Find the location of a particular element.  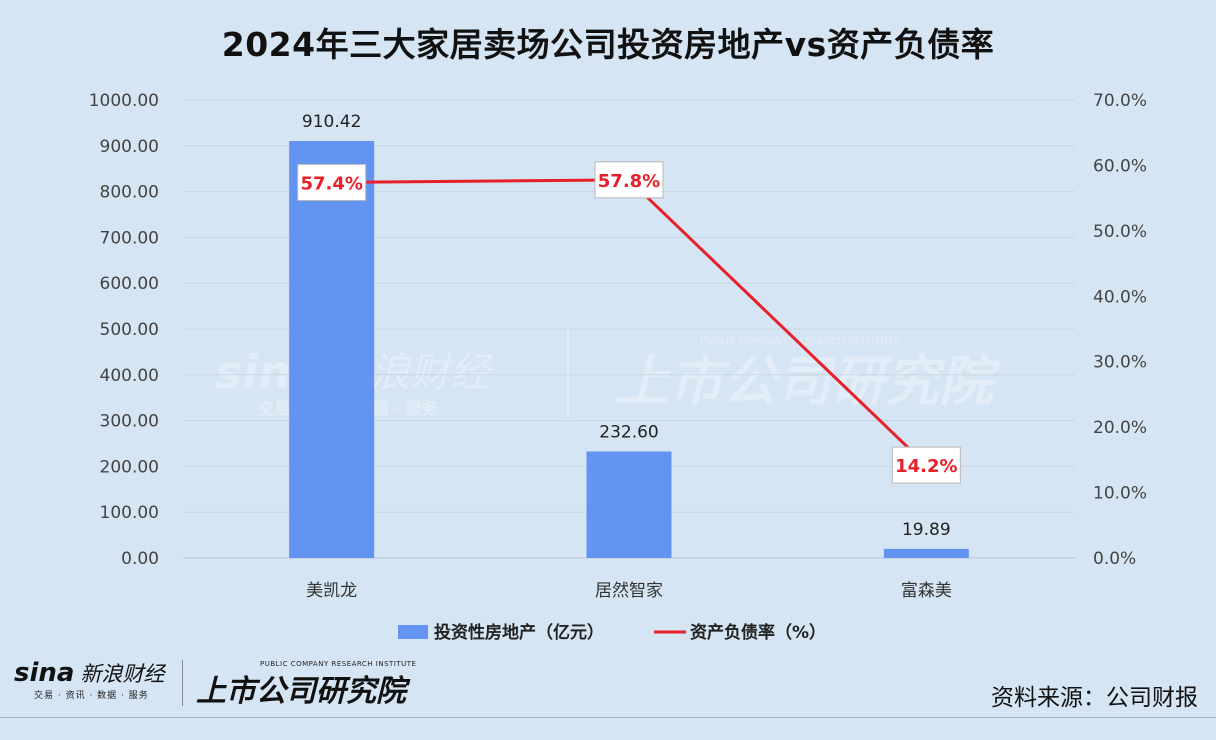

right-tick-label: 0.0% is located at coordinates (1114, 559).